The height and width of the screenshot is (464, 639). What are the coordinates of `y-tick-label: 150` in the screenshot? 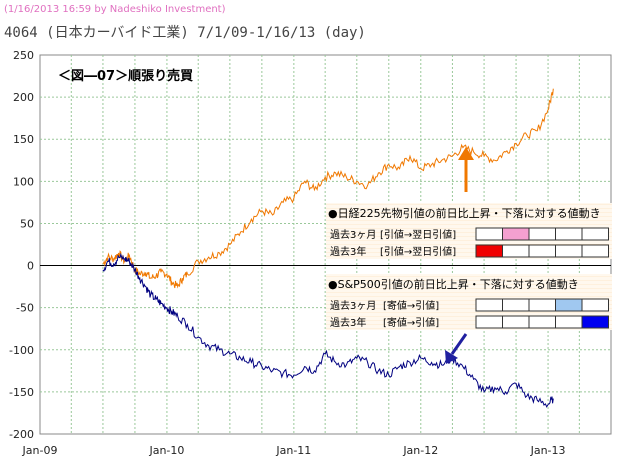 It's located at (23, 139).